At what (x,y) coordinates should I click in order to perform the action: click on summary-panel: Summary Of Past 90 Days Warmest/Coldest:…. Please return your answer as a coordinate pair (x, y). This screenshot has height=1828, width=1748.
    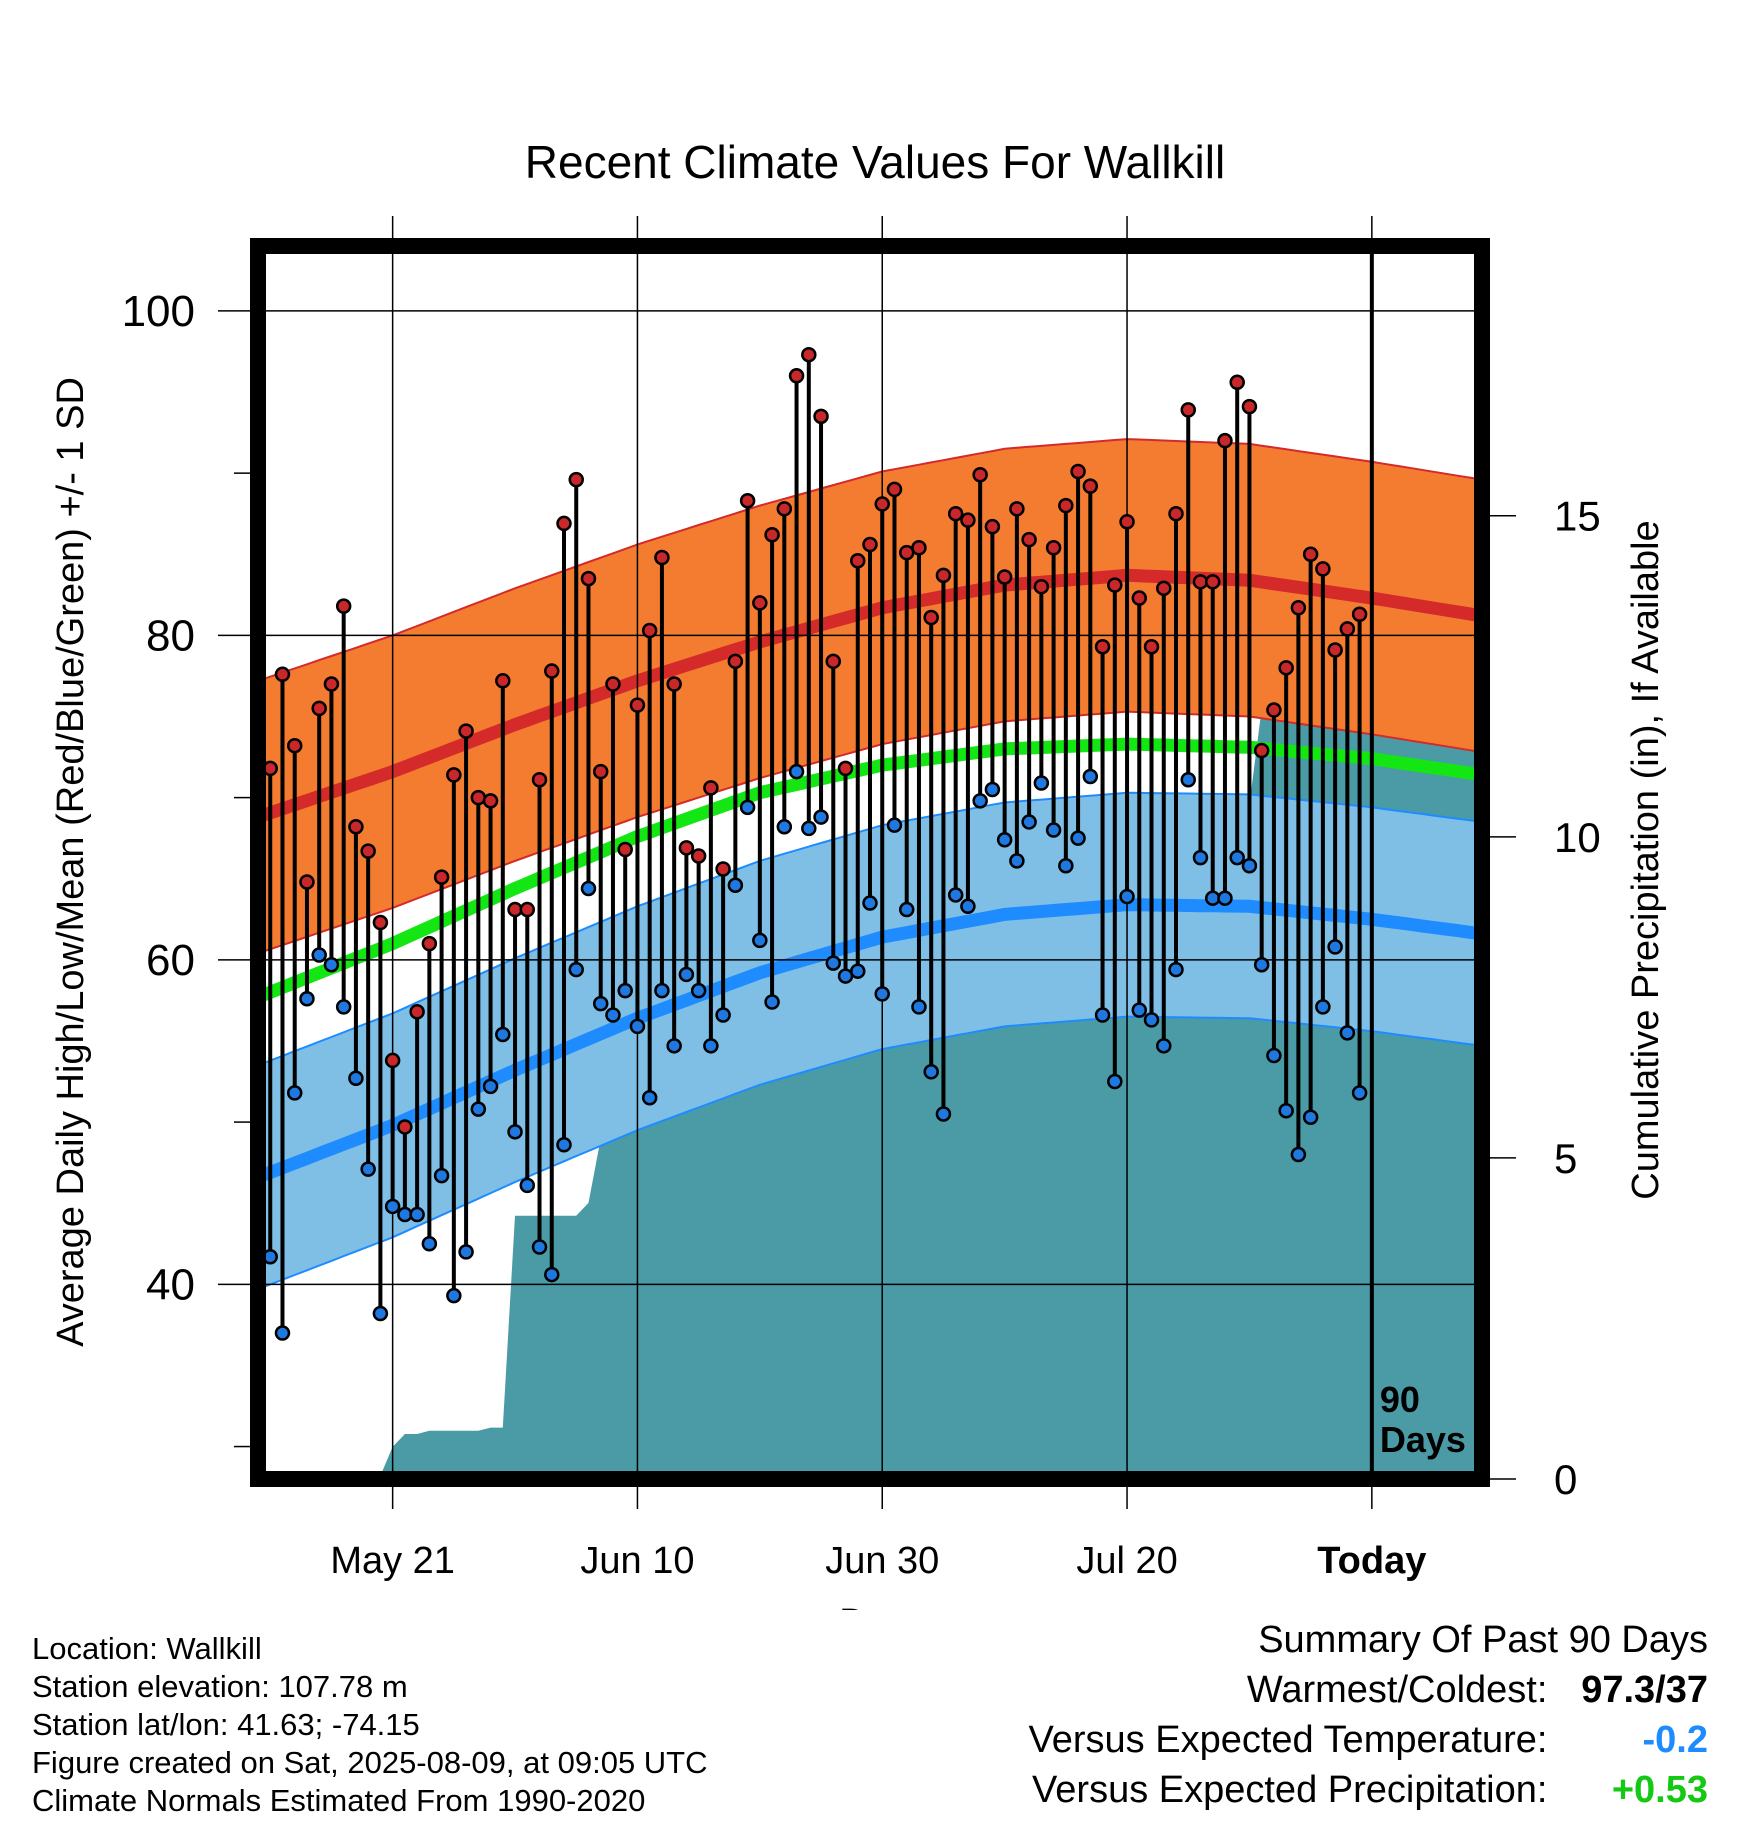
    Looking at the image, I should click on (1368, 1715).